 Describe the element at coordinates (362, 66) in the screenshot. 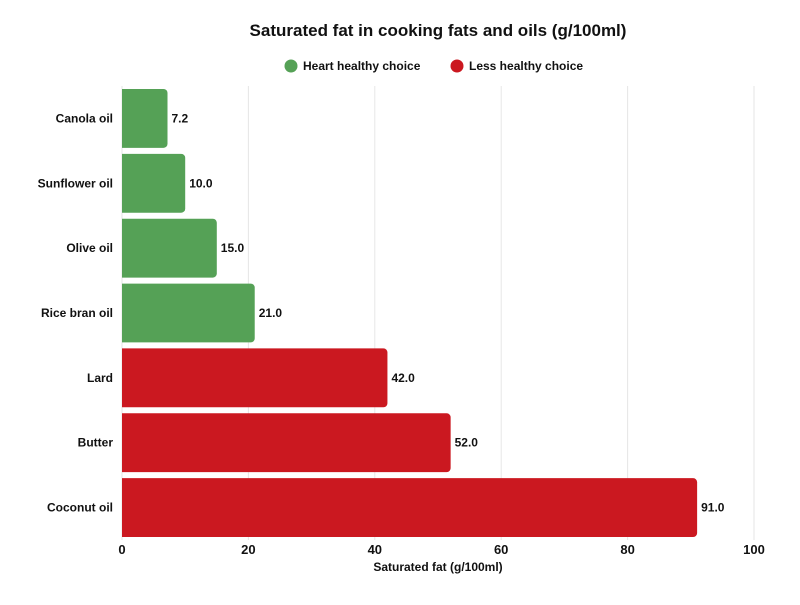

I see `legend-label: Heart healthy choice` at that location.